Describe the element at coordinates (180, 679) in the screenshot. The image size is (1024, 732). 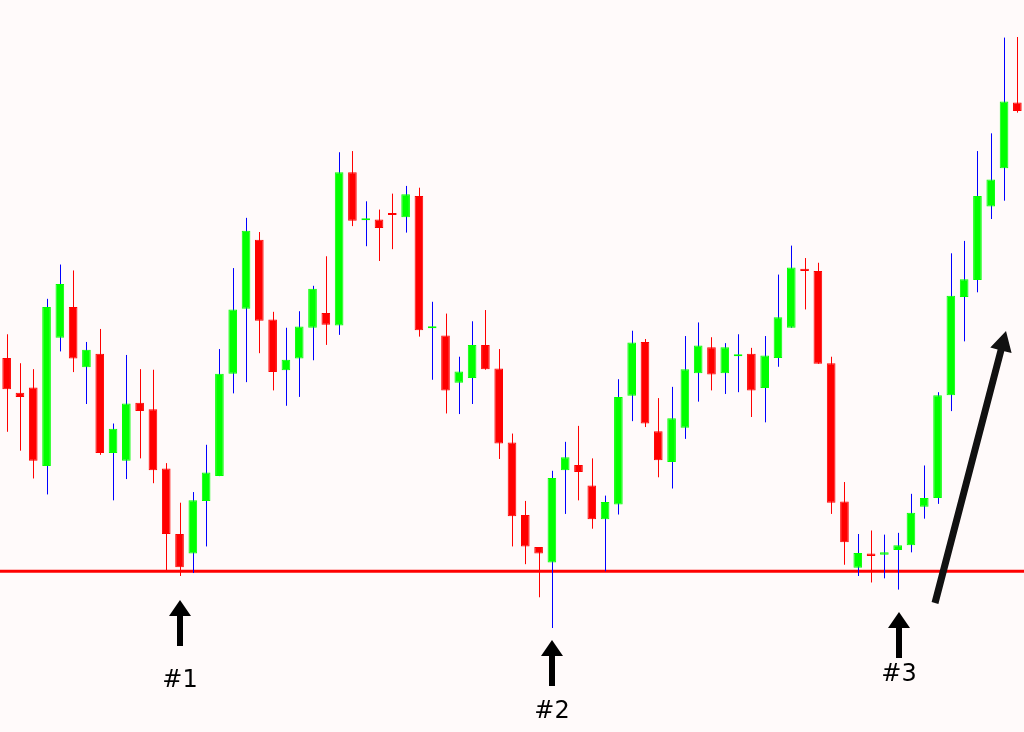
I see `text: #1` at that location.